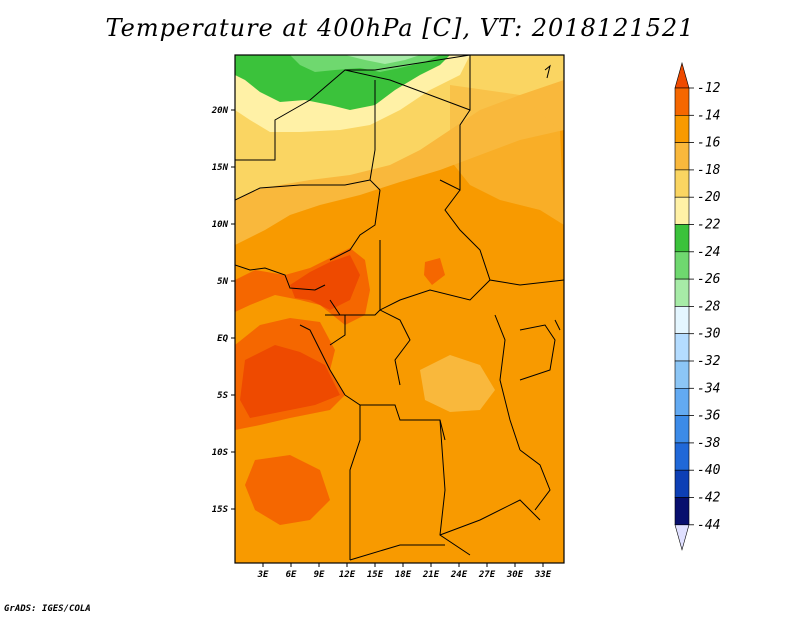  I want to click on lat-label: EQ, so click(222, 339).